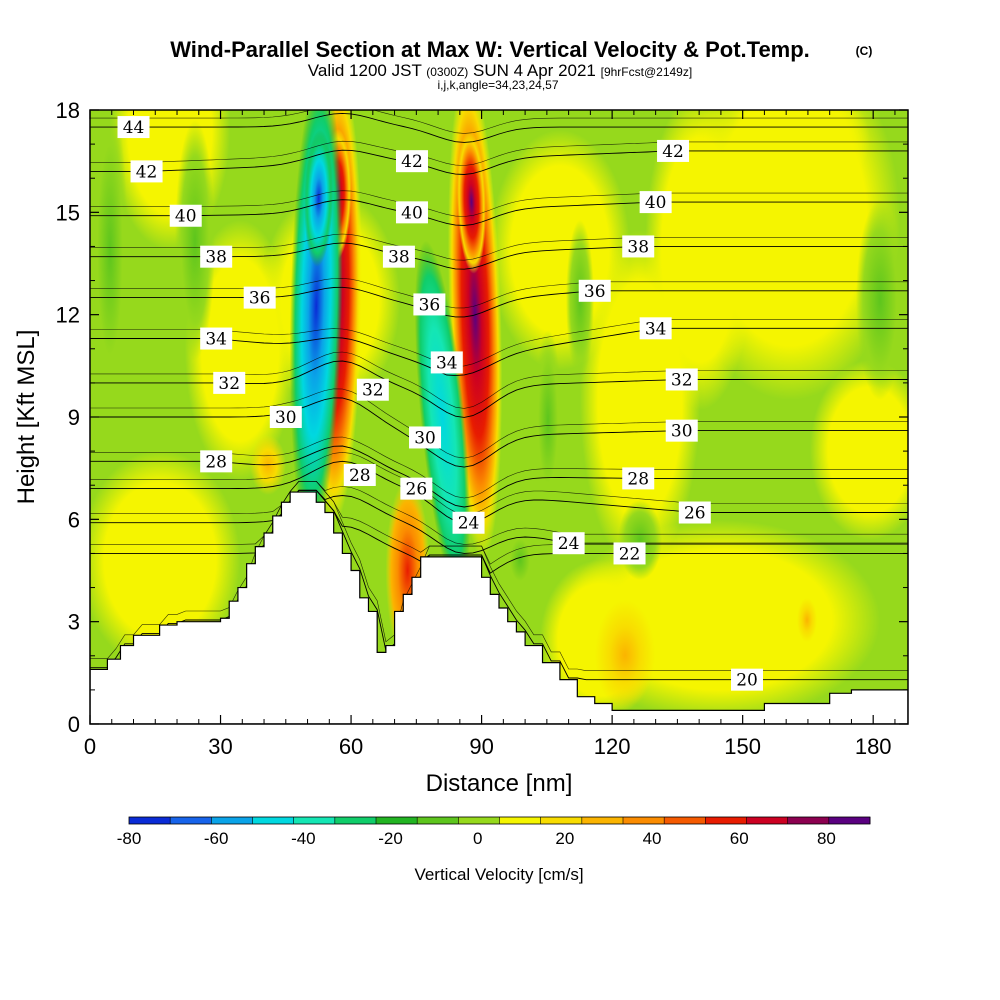  Describe the element at coordinates (351, 746) in the screenshot. I see `x-tick-label: 60` at that location.